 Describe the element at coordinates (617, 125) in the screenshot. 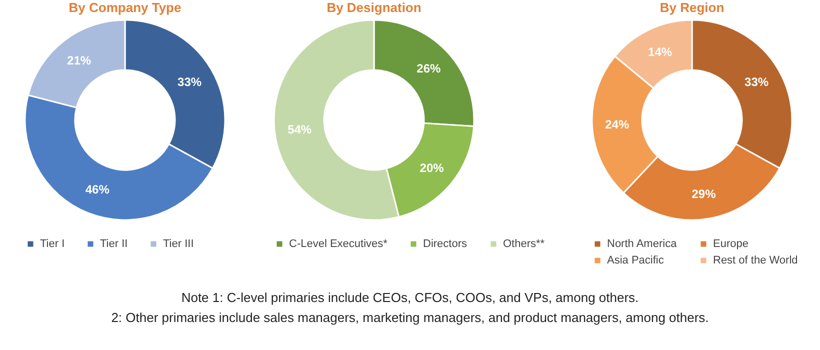

I see `data-label: 24%` at that location.